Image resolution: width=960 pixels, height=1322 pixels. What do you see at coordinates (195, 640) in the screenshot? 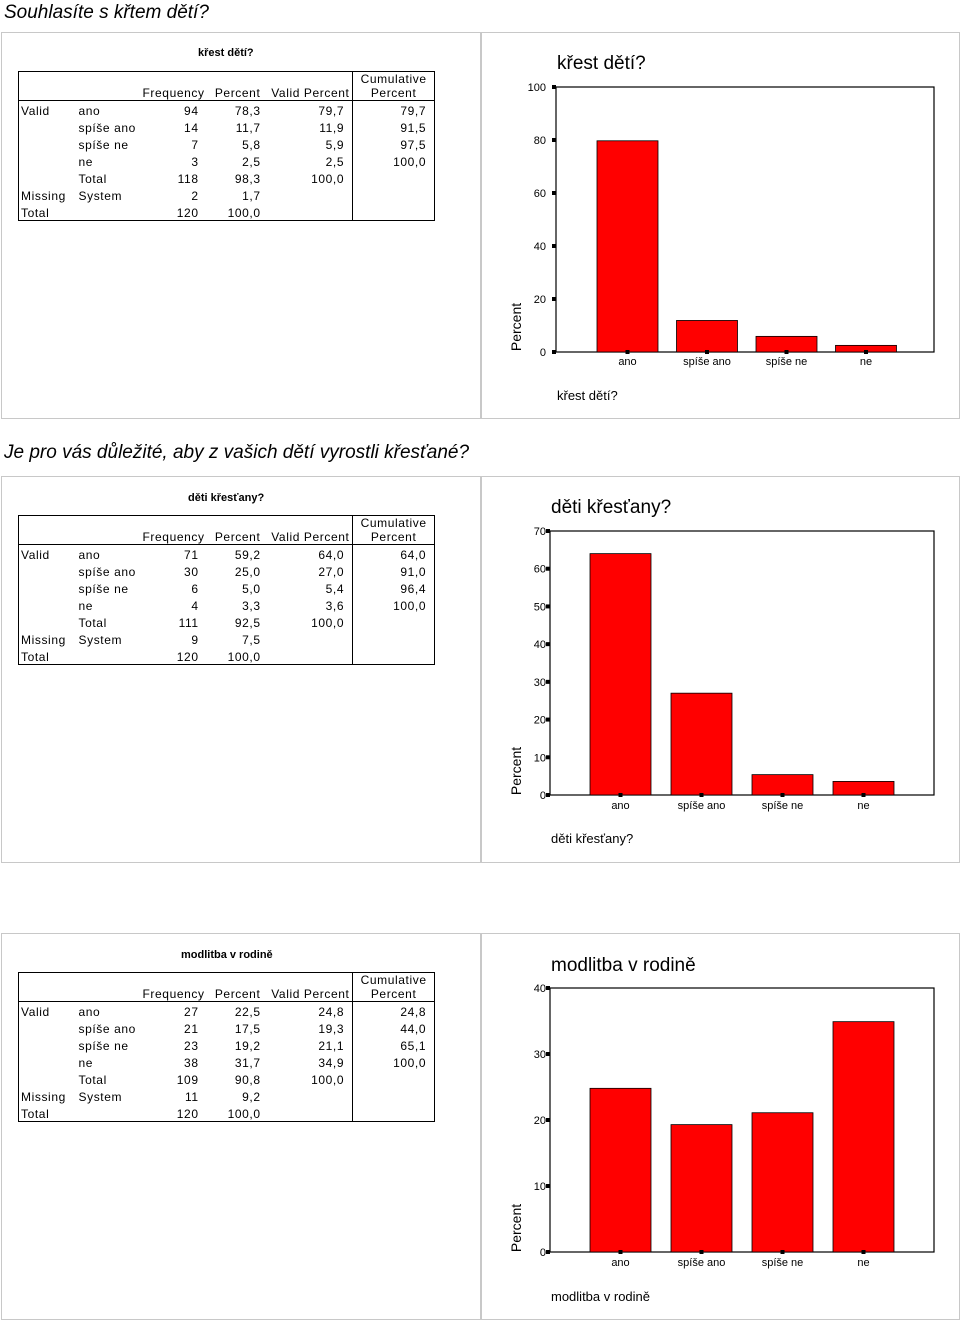
I see `table-cell: 9` at bounding box center [195, 640].